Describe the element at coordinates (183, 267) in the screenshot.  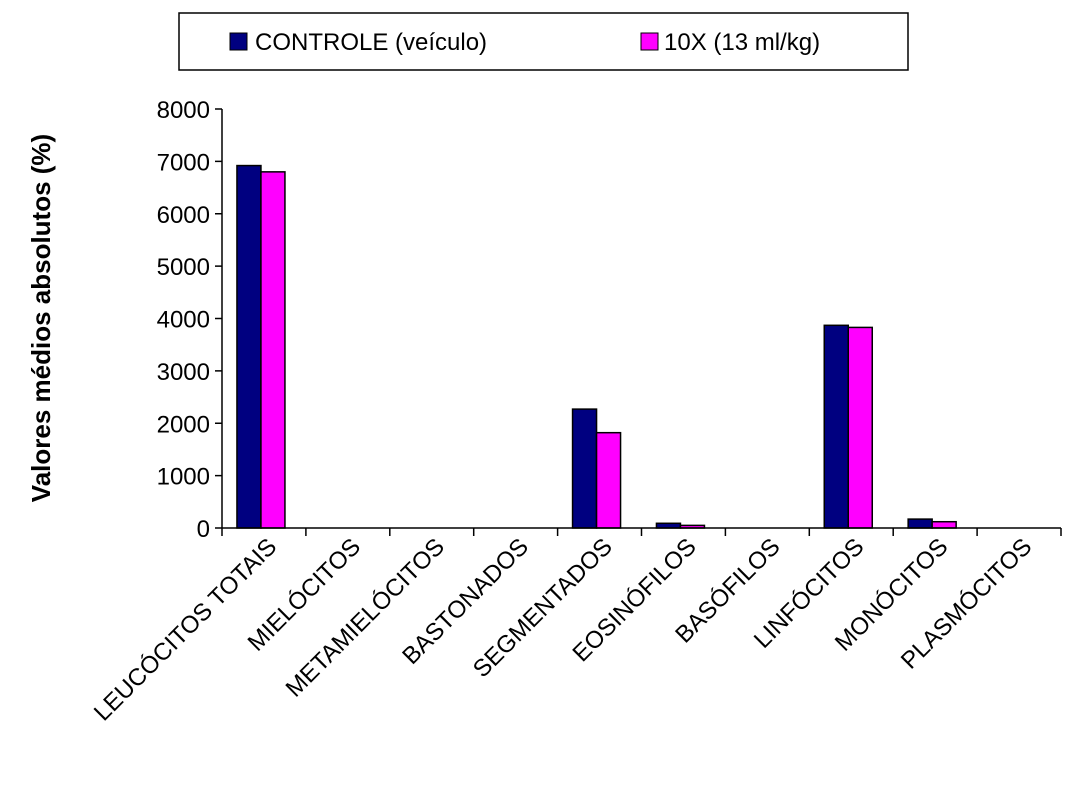
I see `y-tick-label: 5000` at that location.